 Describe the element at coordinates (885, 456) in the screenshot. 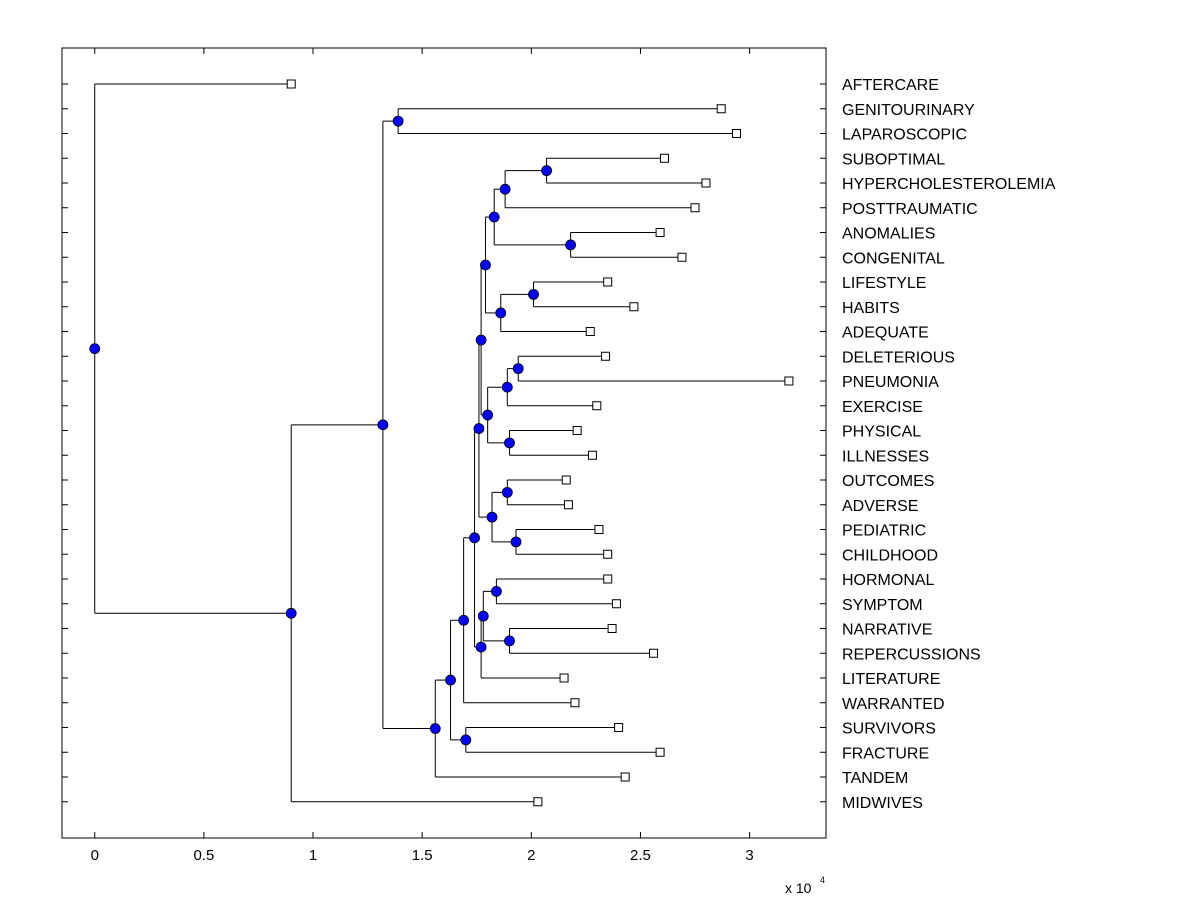

I see `leaf-label: ILLNESSES` at that location.